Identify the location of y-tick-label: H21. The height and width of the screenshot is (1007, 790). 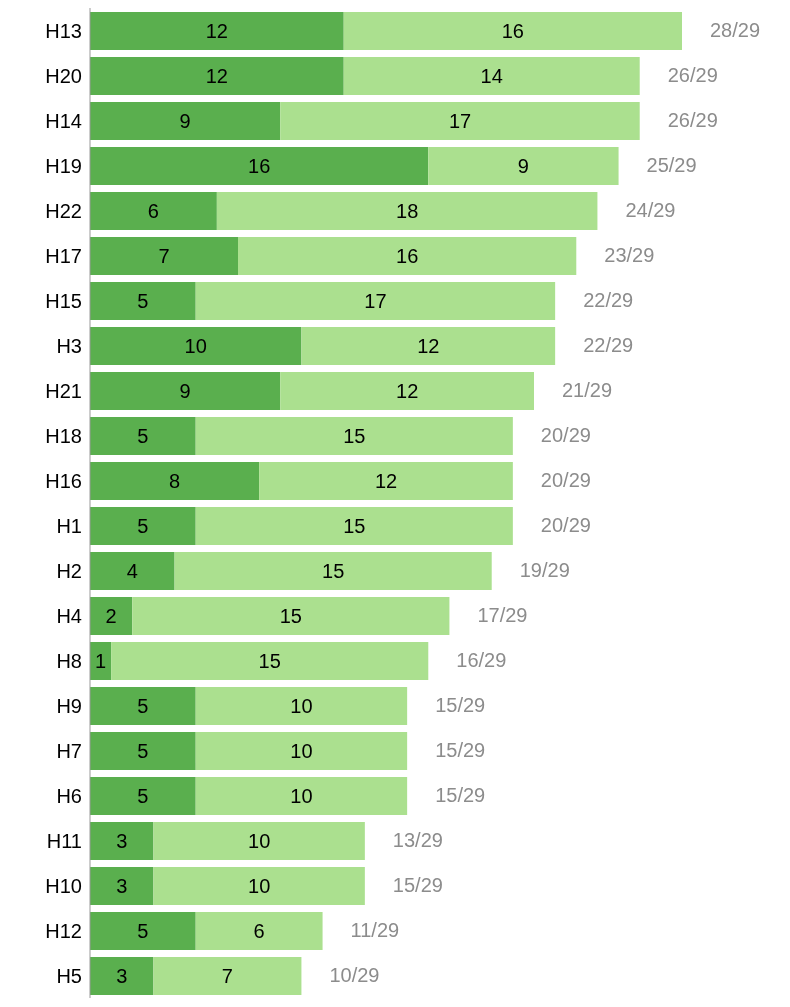
(63, 390).